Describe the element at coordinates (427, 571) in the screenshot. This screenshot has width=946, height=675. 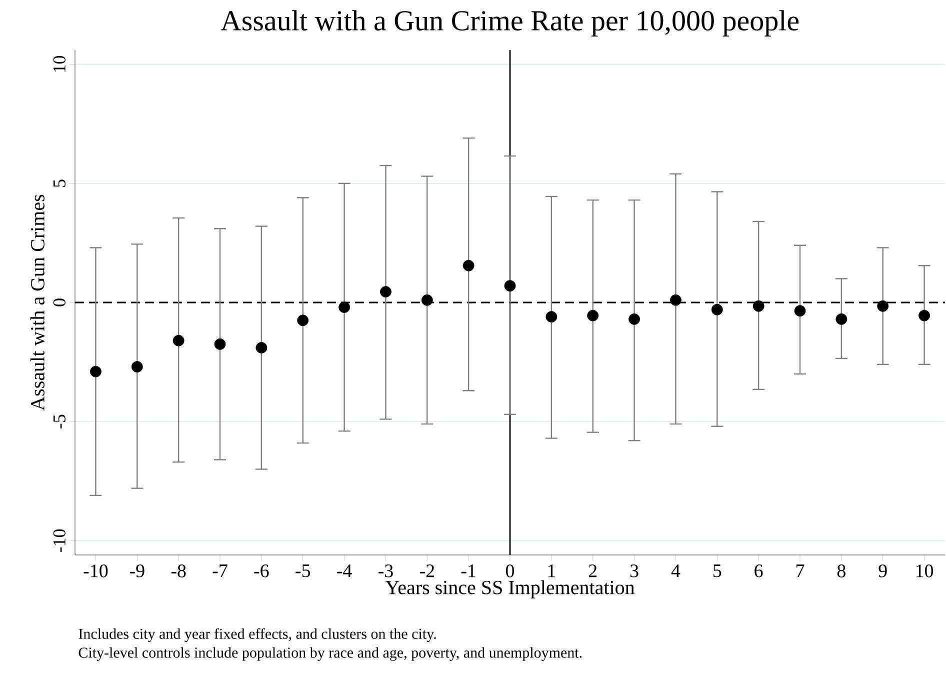
I see `x-tick-label: -2` at that location.